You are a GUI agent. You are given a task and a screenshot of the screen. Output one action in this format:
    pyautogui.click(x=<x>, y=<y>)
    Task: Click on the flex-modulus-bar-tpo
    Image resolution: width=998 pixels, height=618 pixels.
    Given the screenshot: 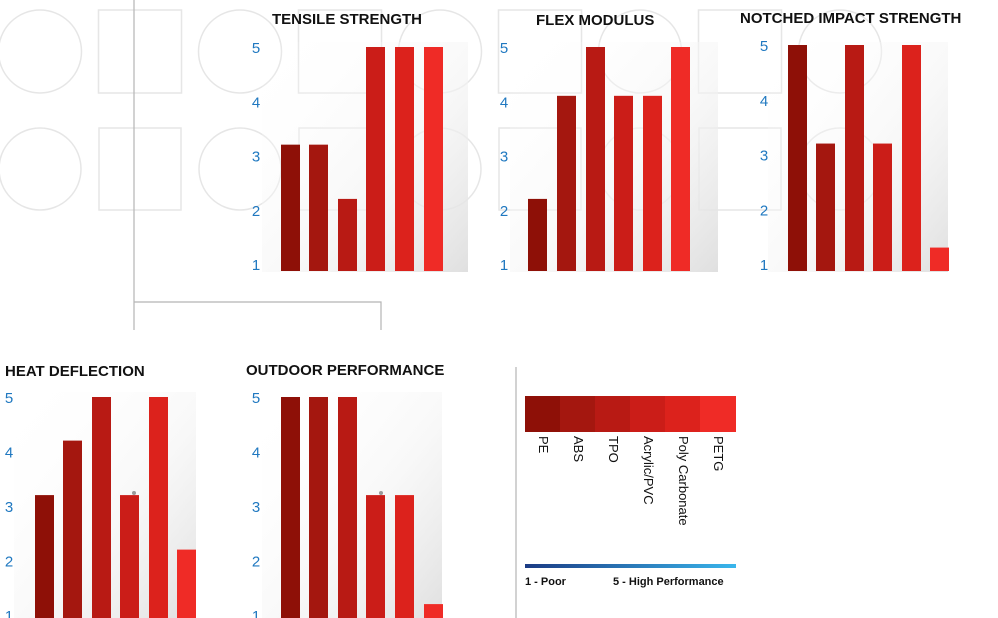 What is the action you would take?
    pyautogui.click(x=595, y=159)
    